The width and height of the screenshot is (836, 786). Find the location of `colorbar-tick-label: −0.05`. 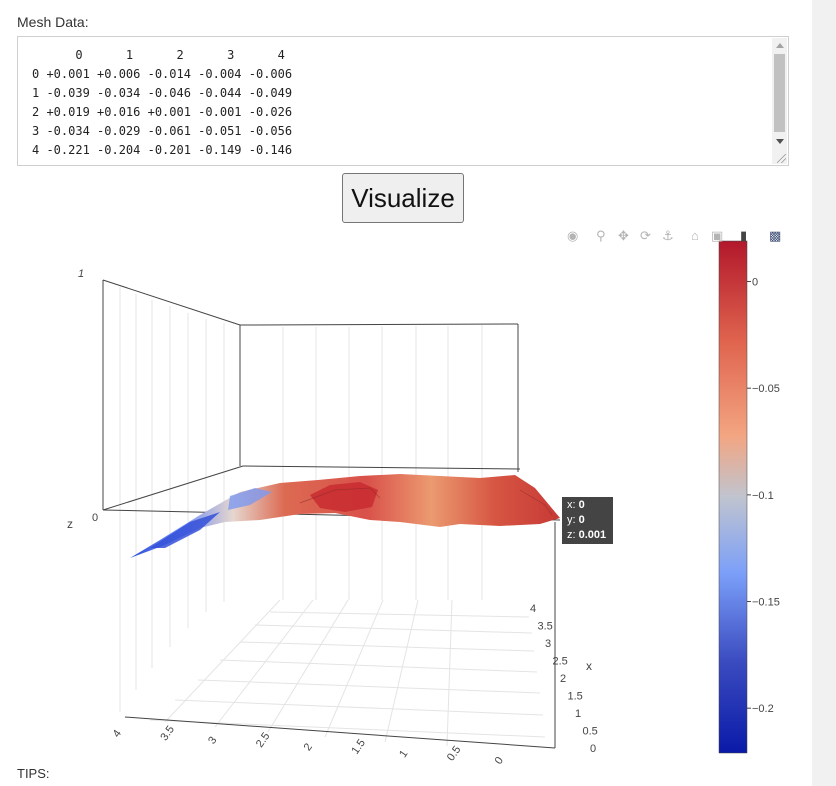

colorbar-tick-label: −0.05 is located at coordinates (766, 389).